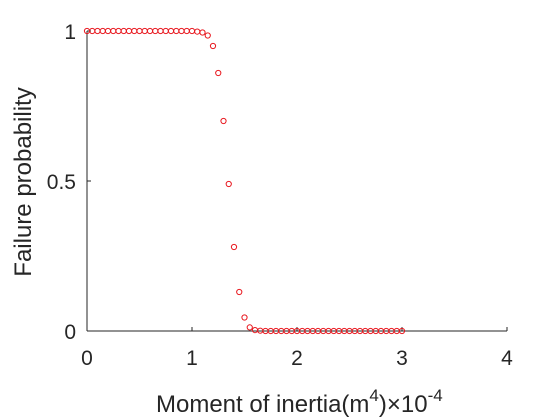 The image size is (560, 420). Describe the element at coordinates (61, 182) in the screenshot. I see `y-tick-label-1: 0.5` at that location.